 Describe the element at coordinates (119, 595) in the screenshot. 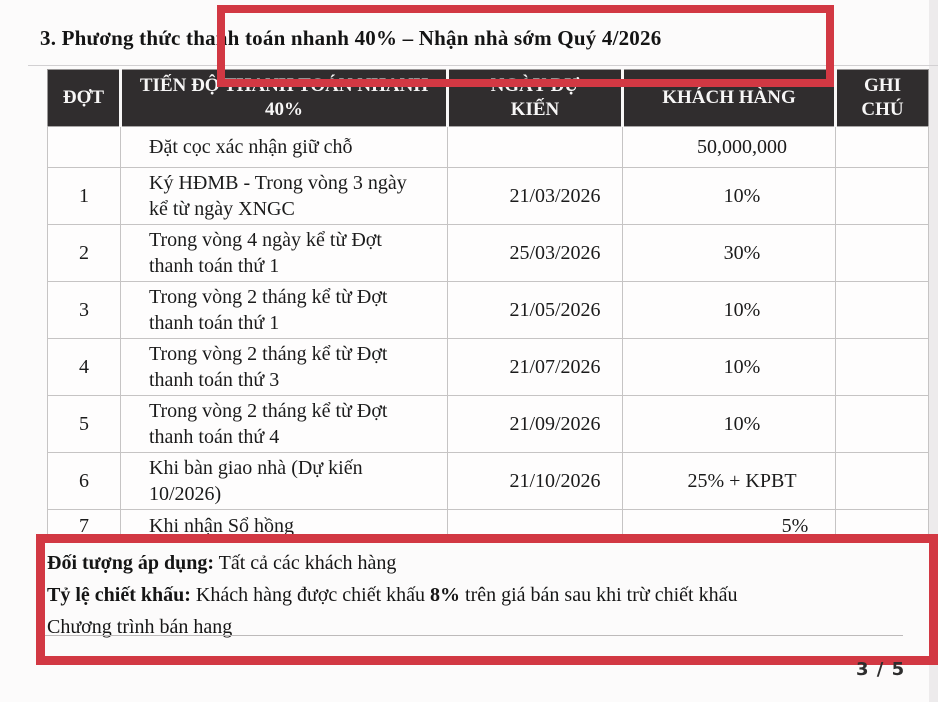

I see `note-label: Tỷ lệ chiết khấu:` at that location.